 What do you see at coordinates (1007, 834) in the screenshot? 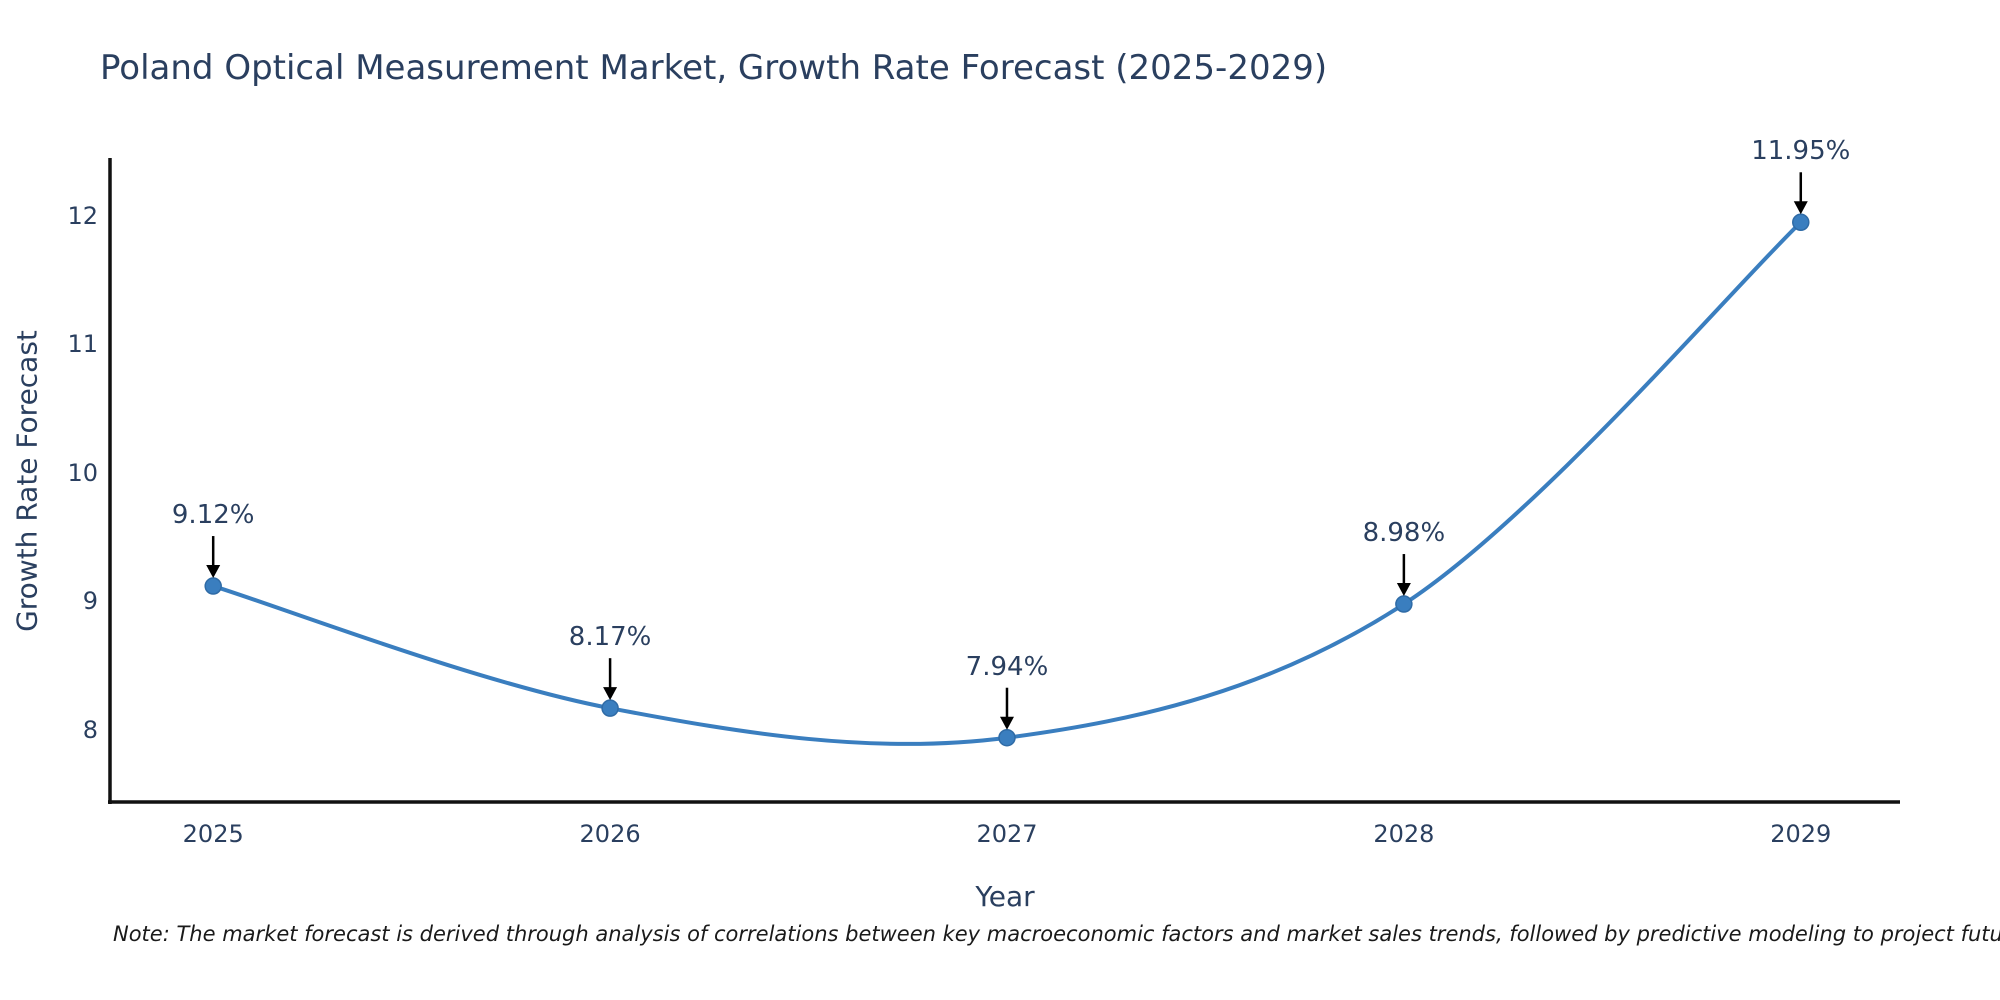
I see `x-tick-label: 2027` at bounding box center [1007, 834].